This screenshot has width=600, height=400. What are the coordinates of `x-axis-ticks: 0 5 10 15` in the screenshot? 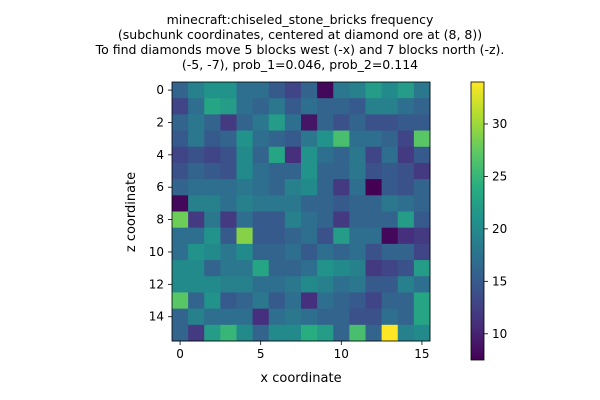 It's located at (303, 351).